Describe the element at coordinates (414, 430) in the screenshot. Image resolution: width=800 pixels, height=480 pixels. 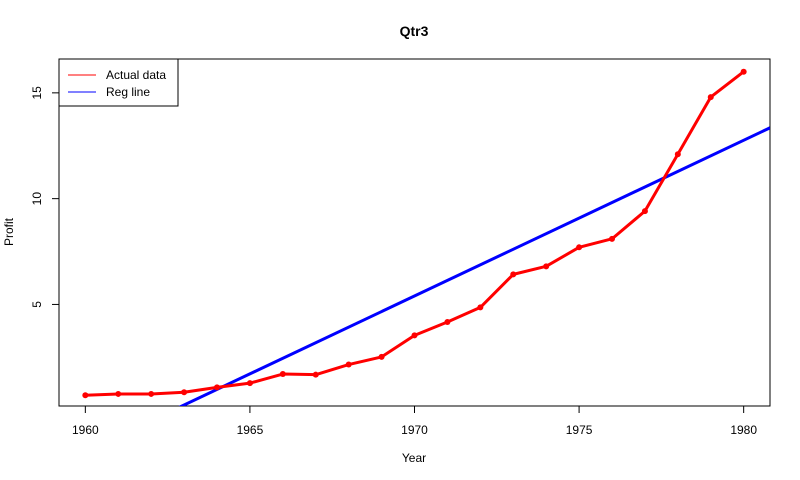
I see `x-tick-label: 1970` at that location.